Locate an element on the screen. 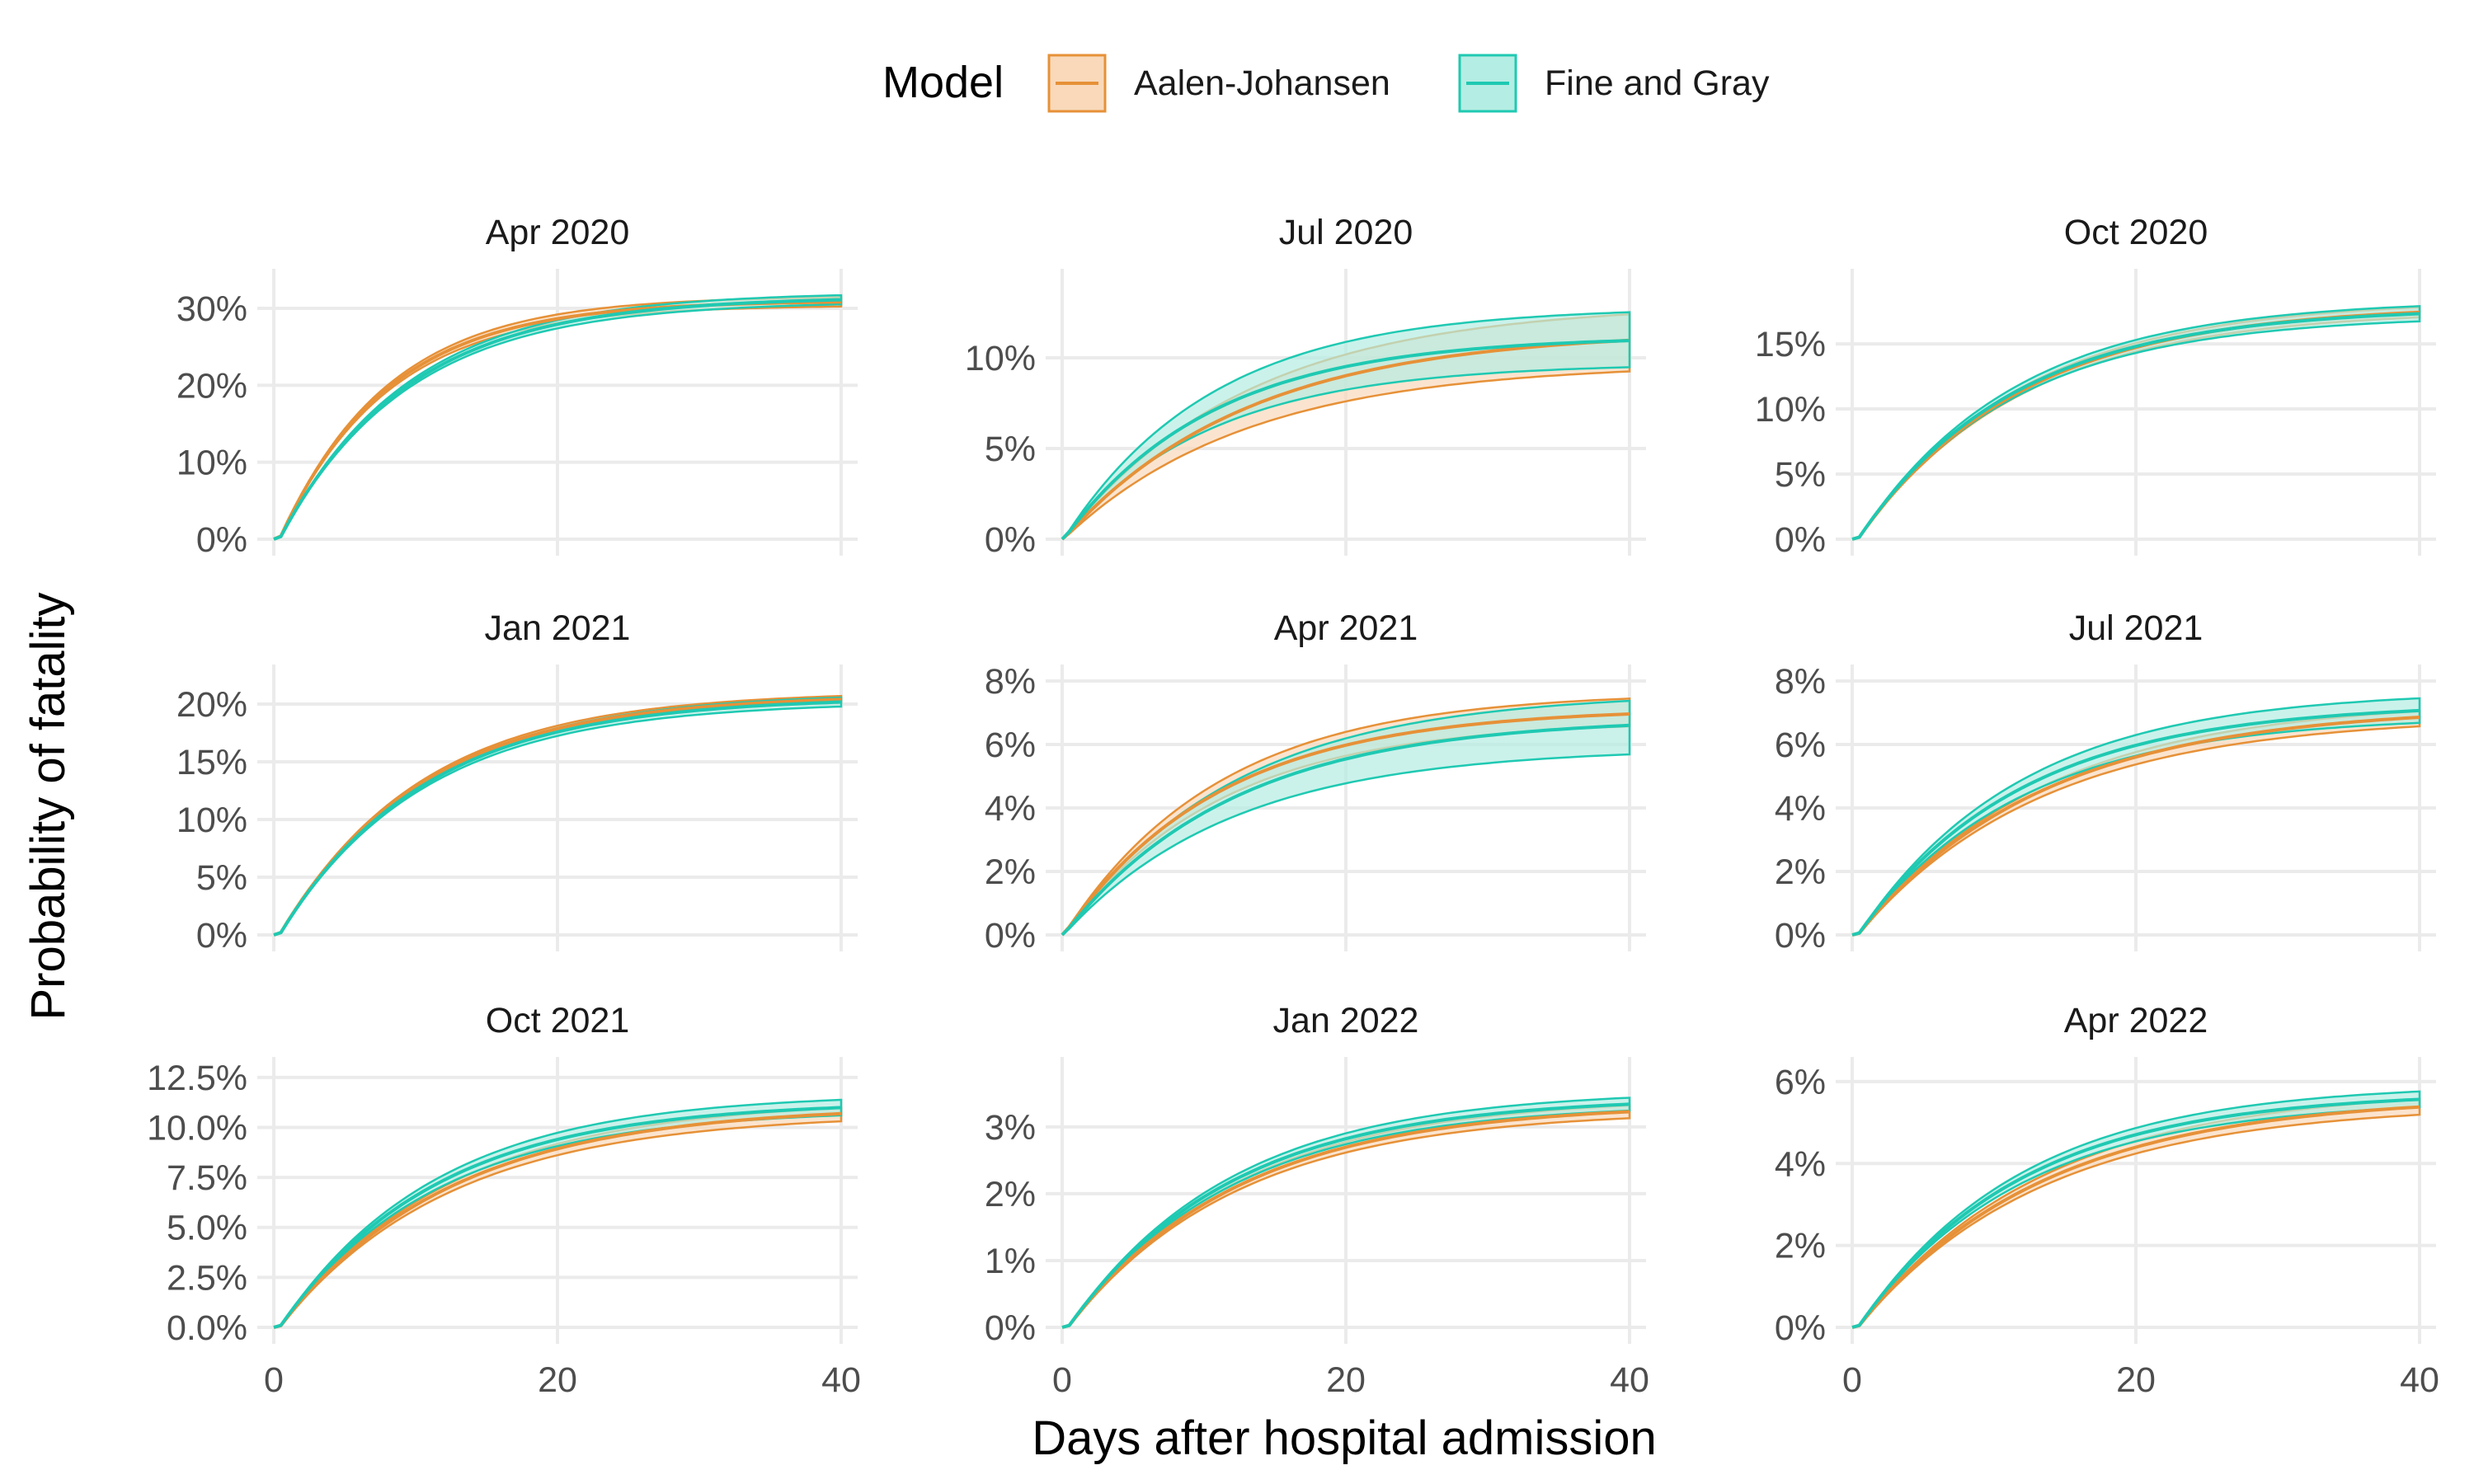 This screenshot has height=1484, width=2474. panel-title: Apr 2021 is located at coordinates (1346, 628).